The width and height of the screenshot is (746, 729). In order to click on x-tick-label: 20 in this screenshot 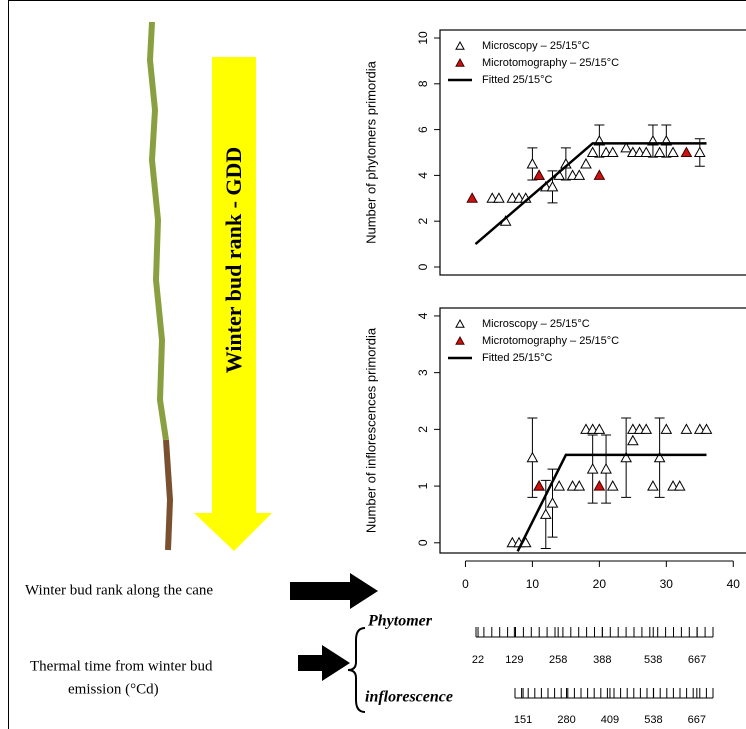, I will do `click(600, 584)`.